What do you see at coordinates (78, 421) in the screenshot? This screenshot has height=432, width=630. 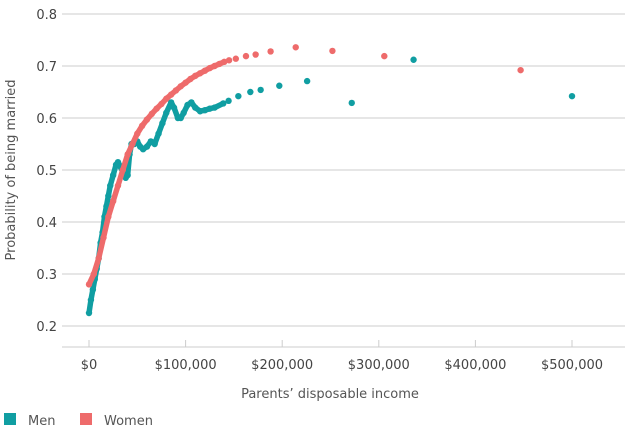 I see `legend: Men Women` at bounding box center [78, 421].